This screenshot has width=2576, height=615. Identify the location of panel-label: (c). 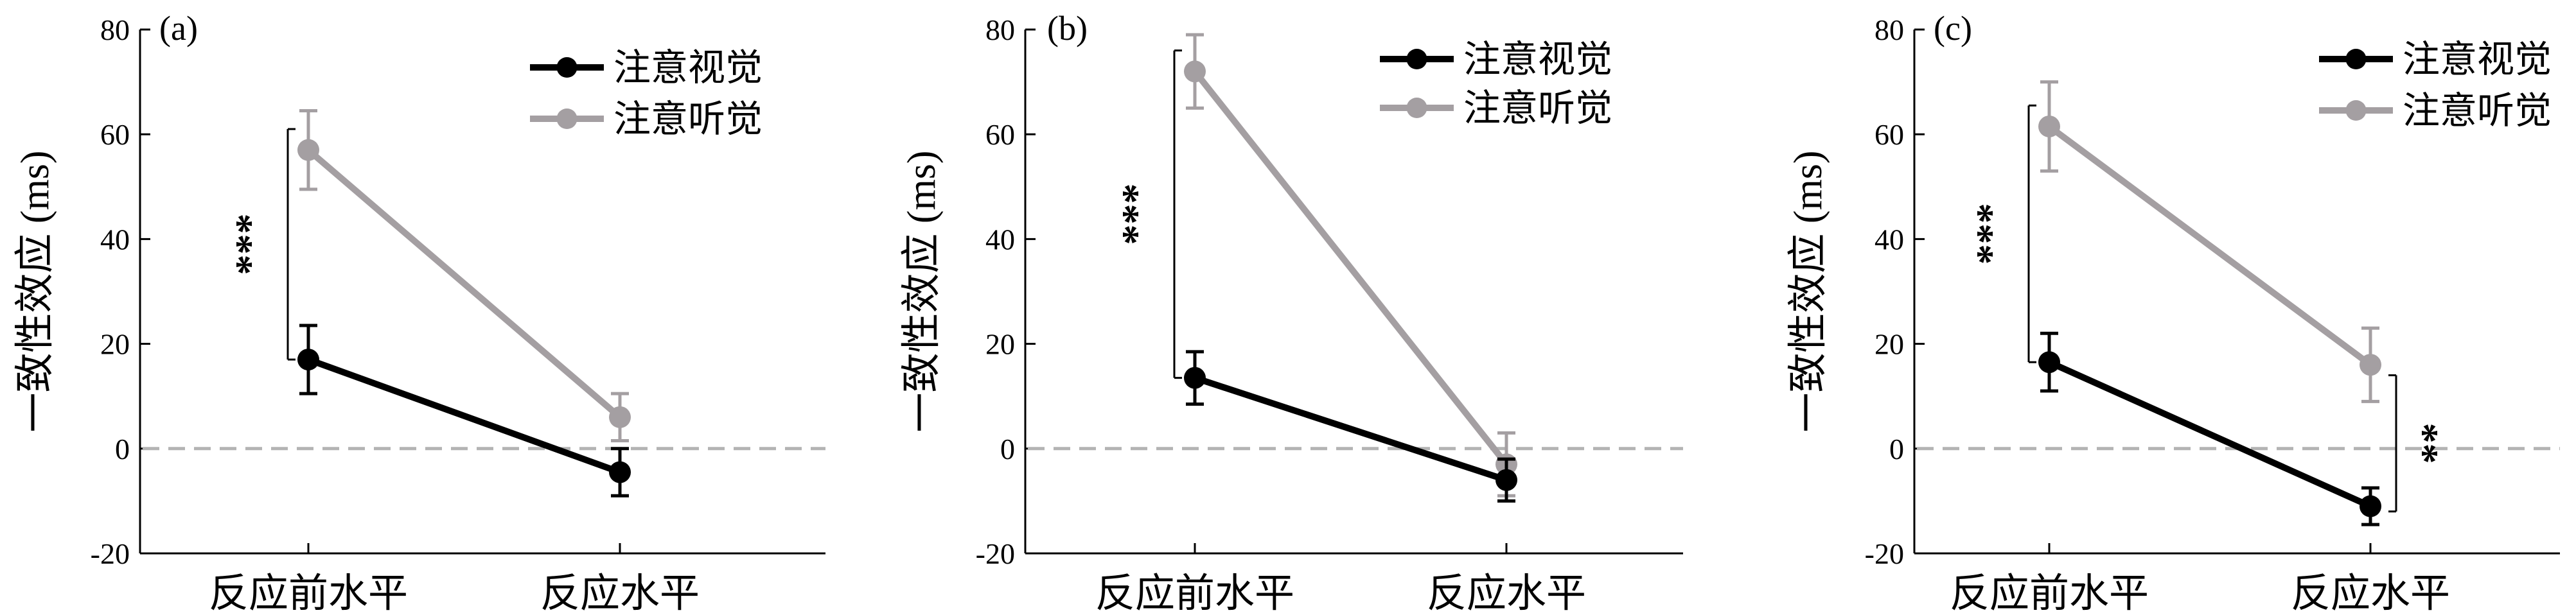
(1953, 28).